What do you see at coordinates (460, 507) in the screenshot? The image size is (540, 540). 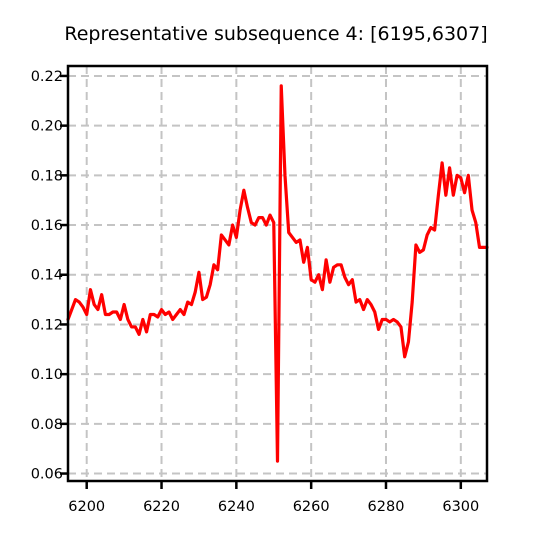 I see `x-tick-label: 6300` at bounding box center [460, 507].